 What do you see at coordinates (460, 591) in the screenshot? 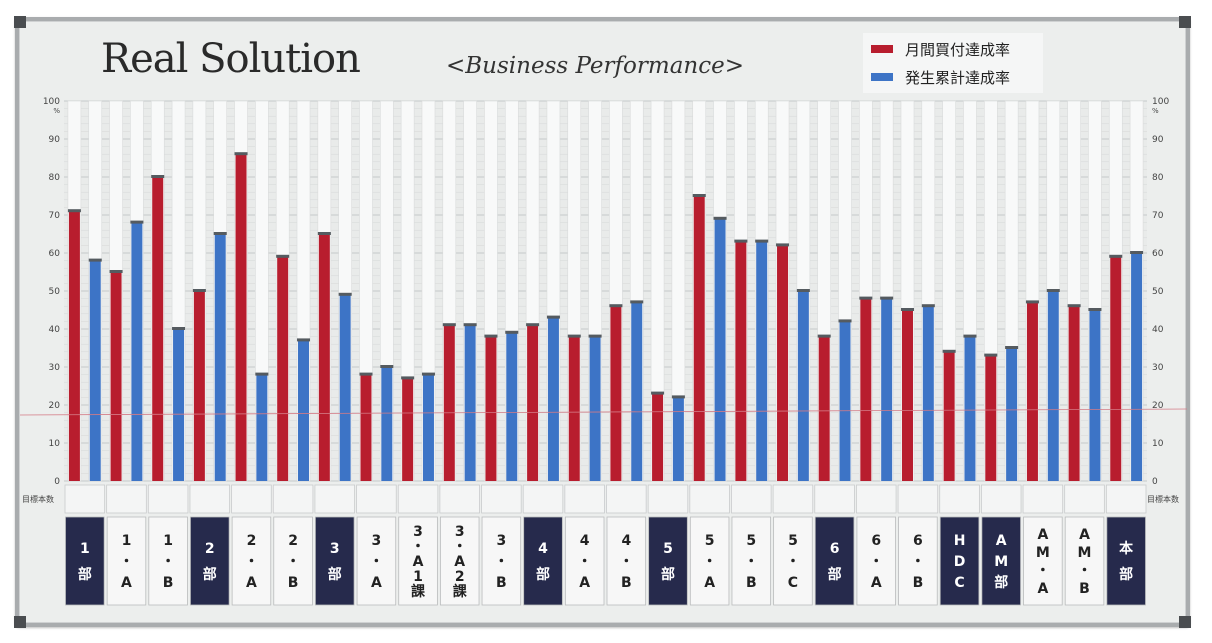
I see `category-label-char: 課` at bounding box center [460, 591].